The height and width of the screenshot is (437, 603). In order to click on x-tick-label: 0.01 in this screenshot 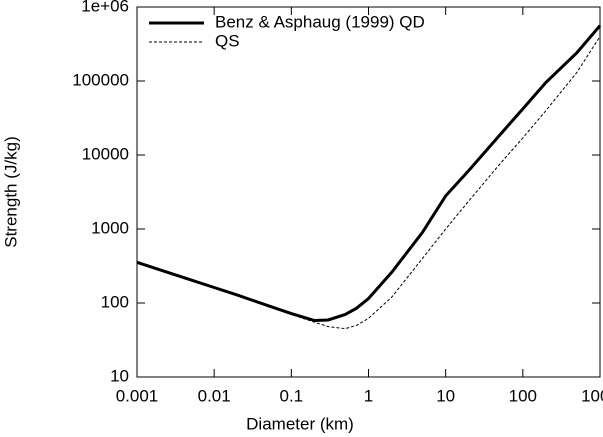, I will do `click(214, 395)`.